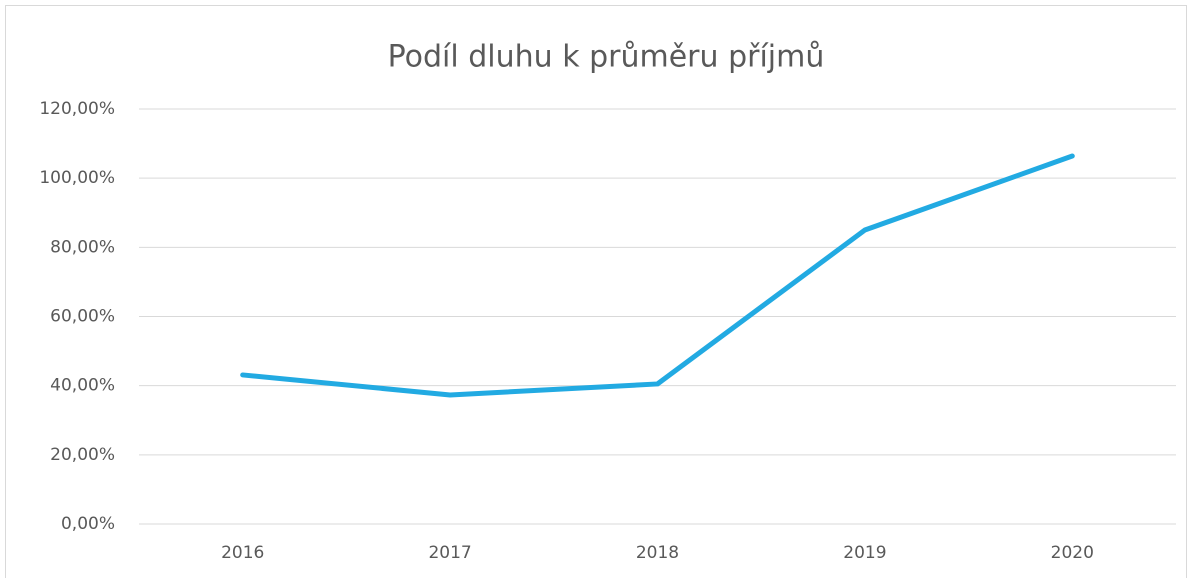 The height and width of the screenshot is (578, 1192). Describe the element at coordinates (449, 553) in the screenshot. I see `x-tick-label: 2017` at that location.